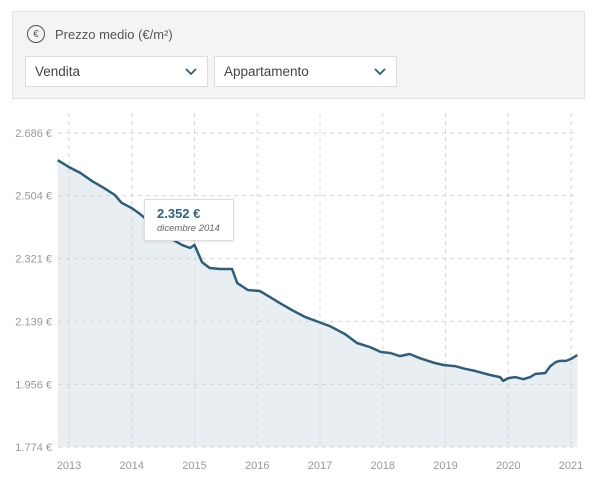 The height and width of the screenshot is (480, 605). What do you see at coordinates (36, 34) in the screenshot?
I see `euro-icon: €` at bounding box center [36, 34].